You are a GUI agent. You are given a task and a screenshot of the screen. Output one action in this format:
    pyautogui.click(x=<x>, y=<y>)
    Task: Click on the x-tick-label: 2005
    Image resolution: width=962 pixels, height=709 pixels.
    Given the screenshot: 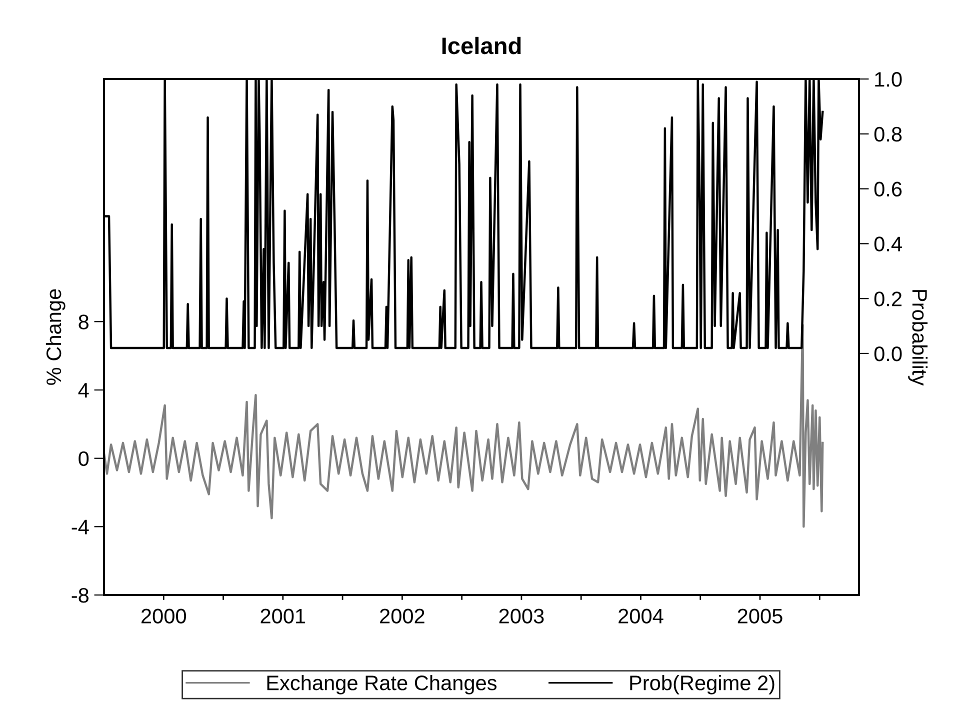 What is the action you would take?
    pyautogui.click(x=760, y=616)
    